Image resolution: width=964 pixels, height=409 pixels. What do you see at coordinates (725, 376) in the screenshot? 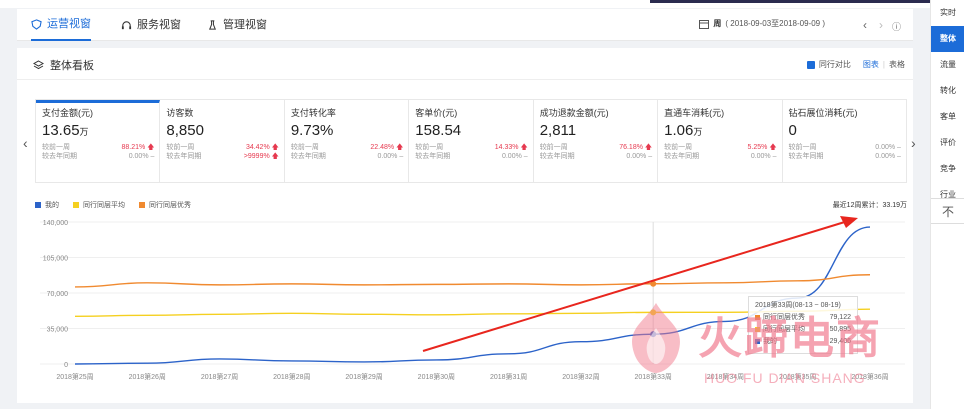
I see `x-tick-label: 2018第34周` at bounding box center [725, 376].